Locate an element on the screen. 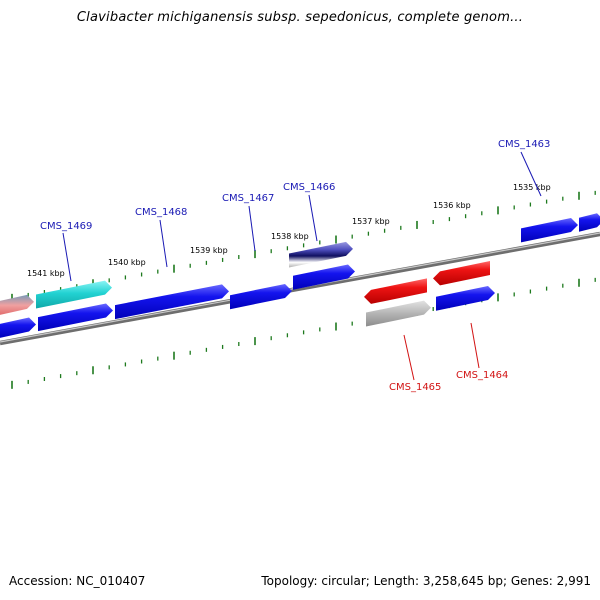 The height and width of the screenshot is (600, 600). kbp-label: 1539 kbp is located at coordinates (209, 250).